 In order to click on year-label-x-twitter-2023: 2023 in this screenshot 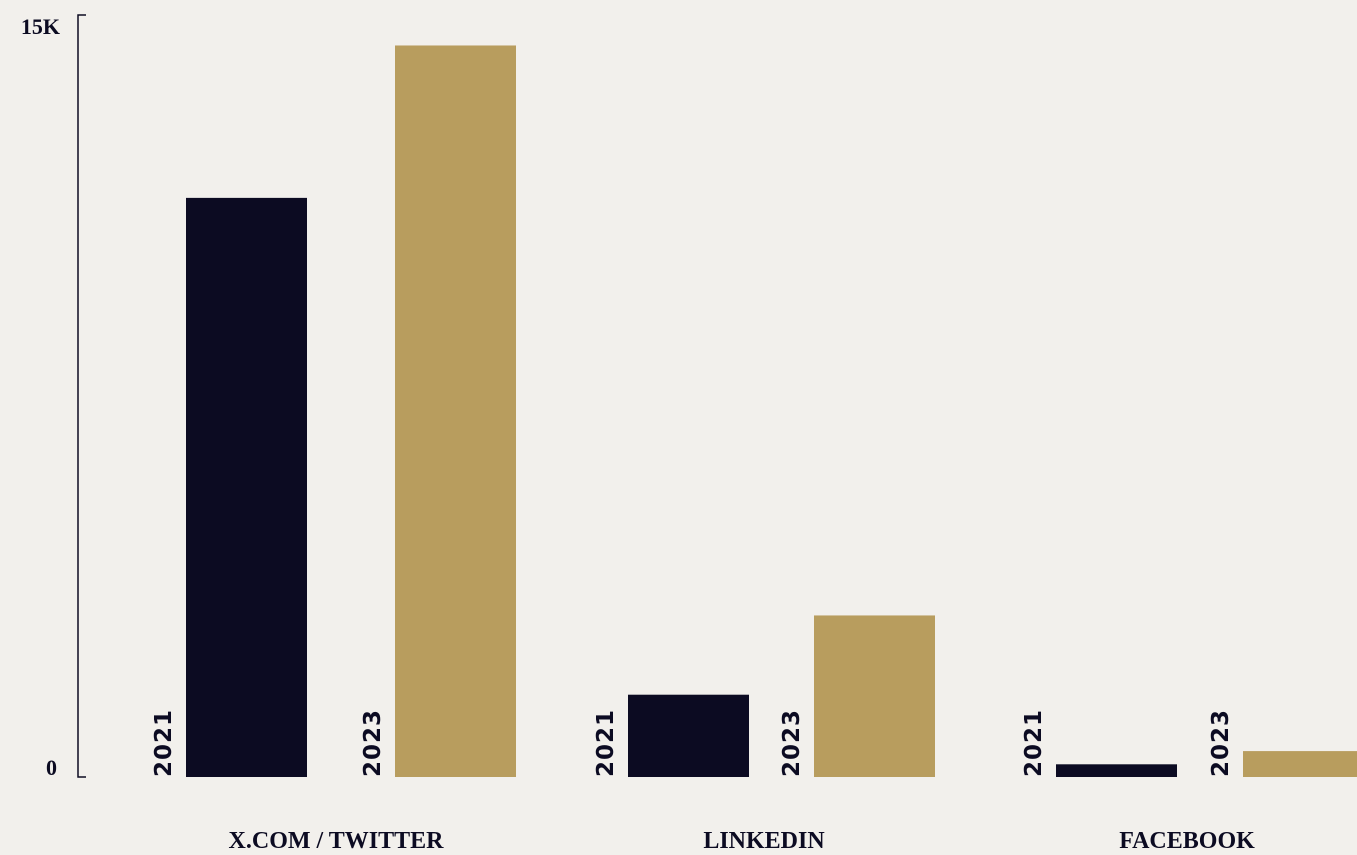, I will do `click(373, 743)`.